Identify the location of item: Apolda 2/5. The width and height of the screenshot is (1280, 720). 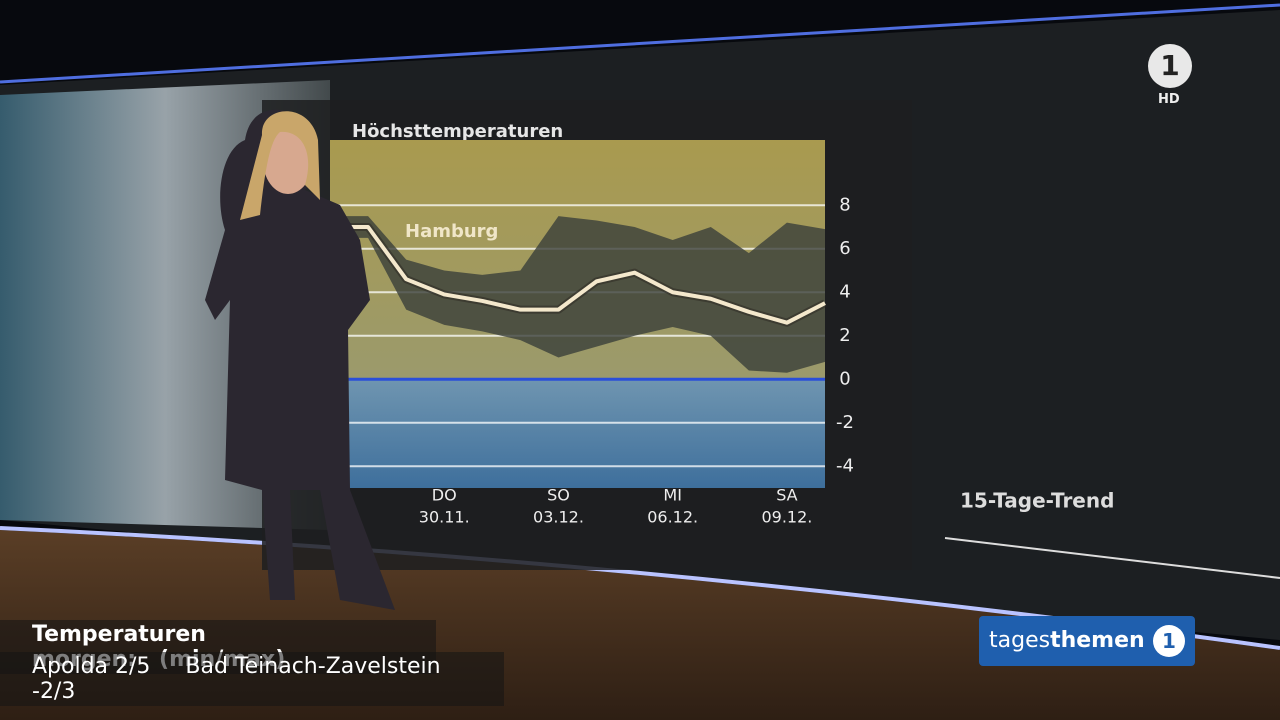
(91, 666).